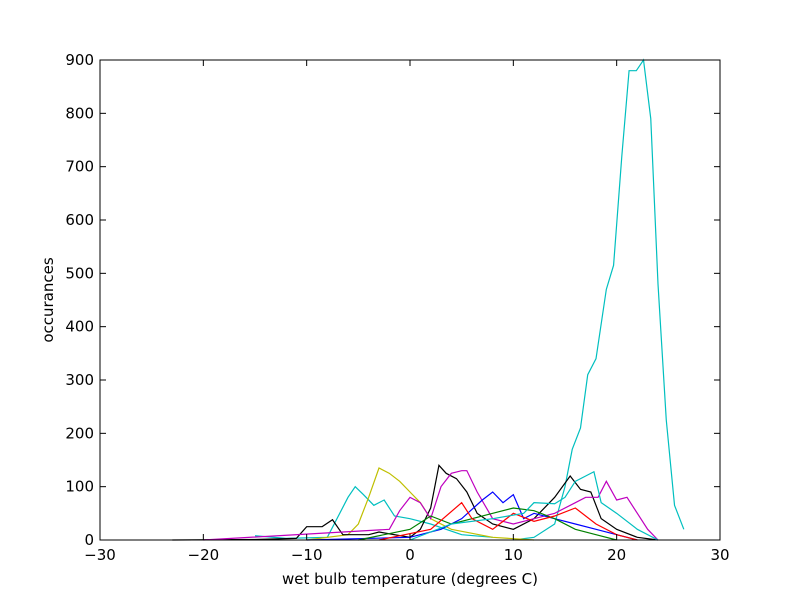 The width and height of the screenshot is (800, 600). Describe the element at coordinates (410, 579) in the screenshot. I see `x-axis-label: wet bulb temperature (degrees C)` at that location.